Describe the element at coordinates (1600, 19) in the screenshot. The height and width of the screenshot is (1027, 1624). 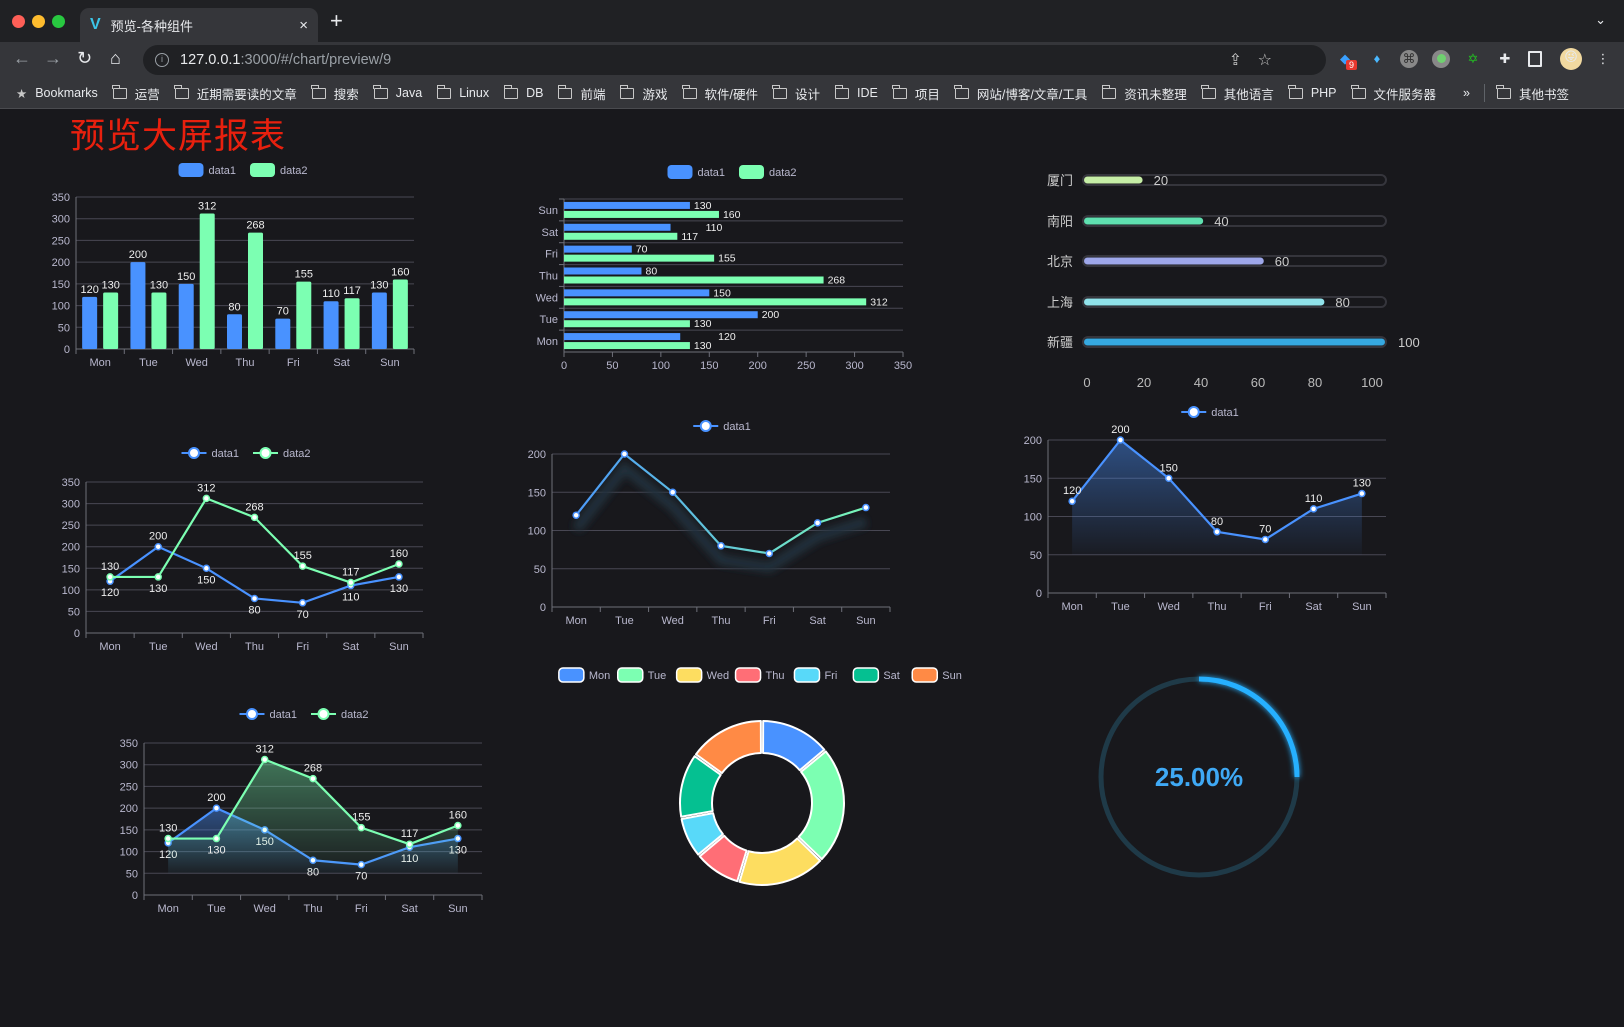
I see `tab-search-chevron-icon: ⌄` at that location.